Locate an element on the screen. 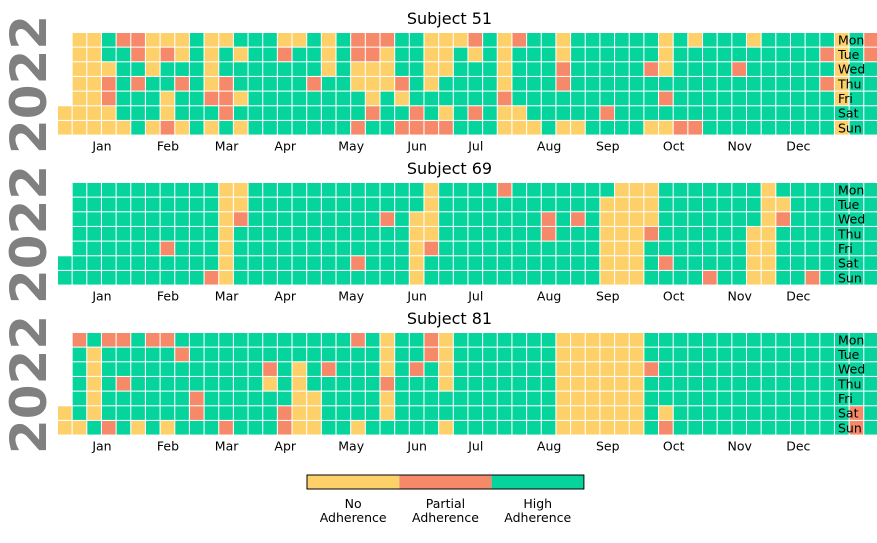 The image size is (877, 543). weekday-label: Mon is located at coordinates (851, 39).